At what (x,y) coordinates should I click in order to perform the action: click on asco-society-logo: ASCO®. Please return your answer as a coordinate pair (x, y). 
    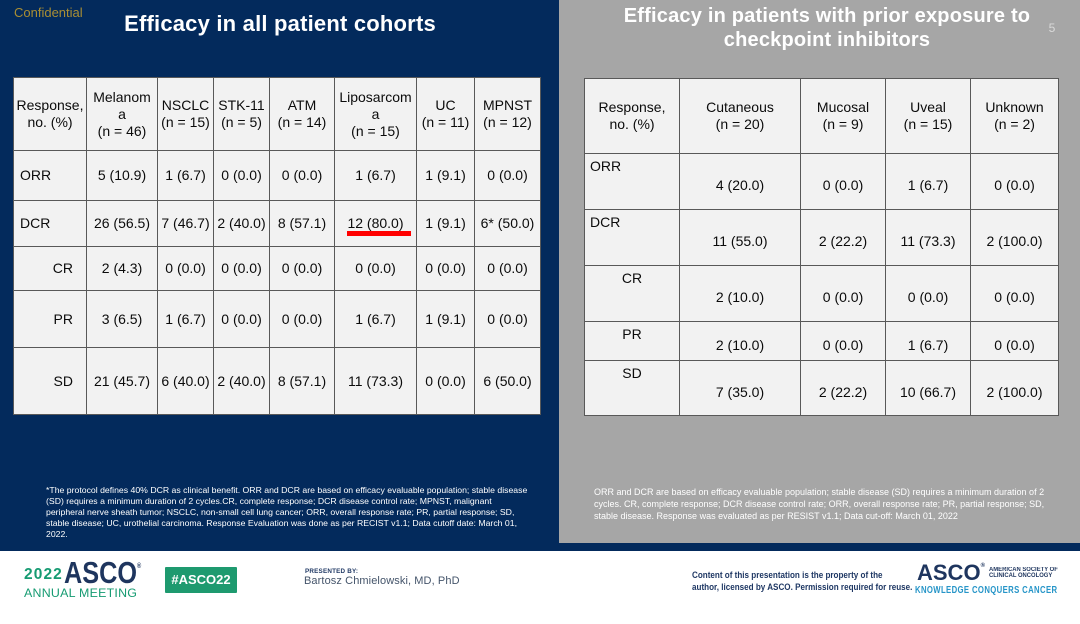
    Looking at the image, I should click on (951, 573).